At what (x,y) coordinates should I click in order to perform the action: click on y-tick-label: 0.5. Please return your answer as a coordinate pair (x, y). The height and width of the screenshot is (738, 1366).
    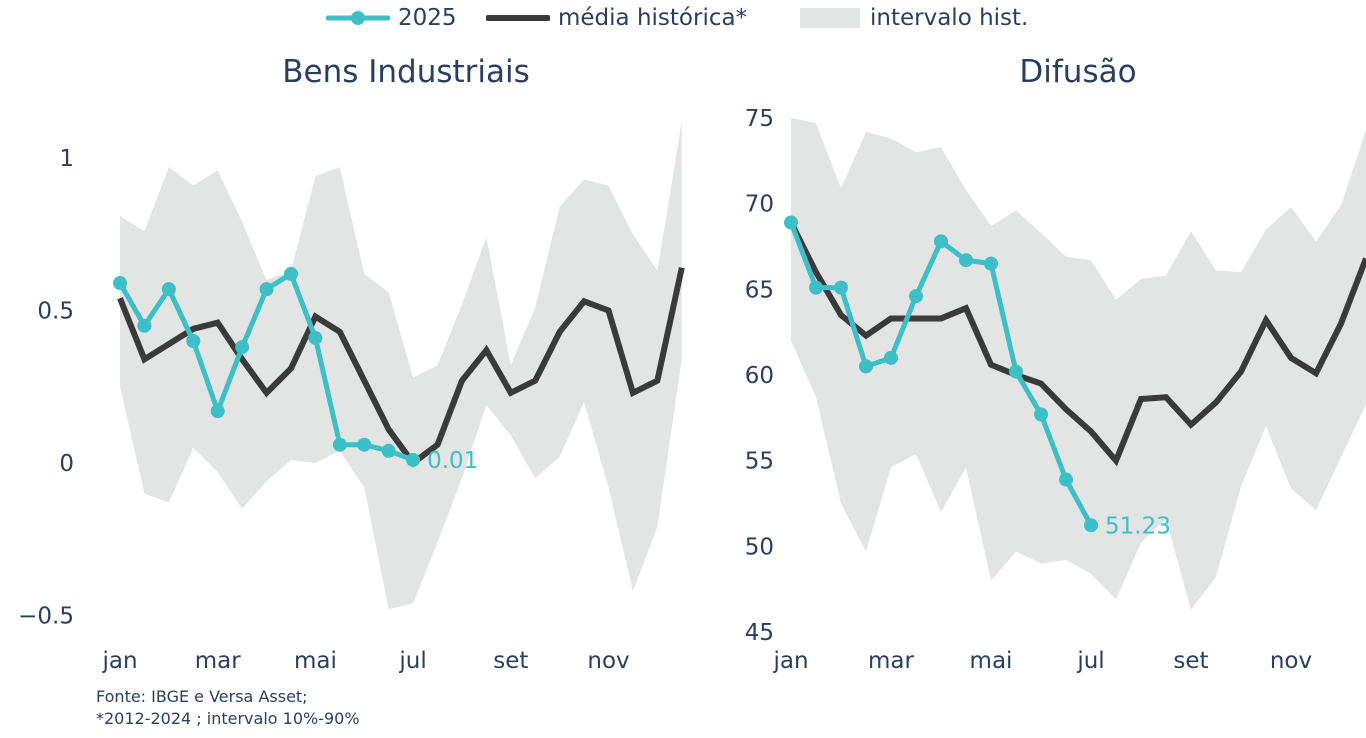
    Looking at the image, I should click on (55, 312).